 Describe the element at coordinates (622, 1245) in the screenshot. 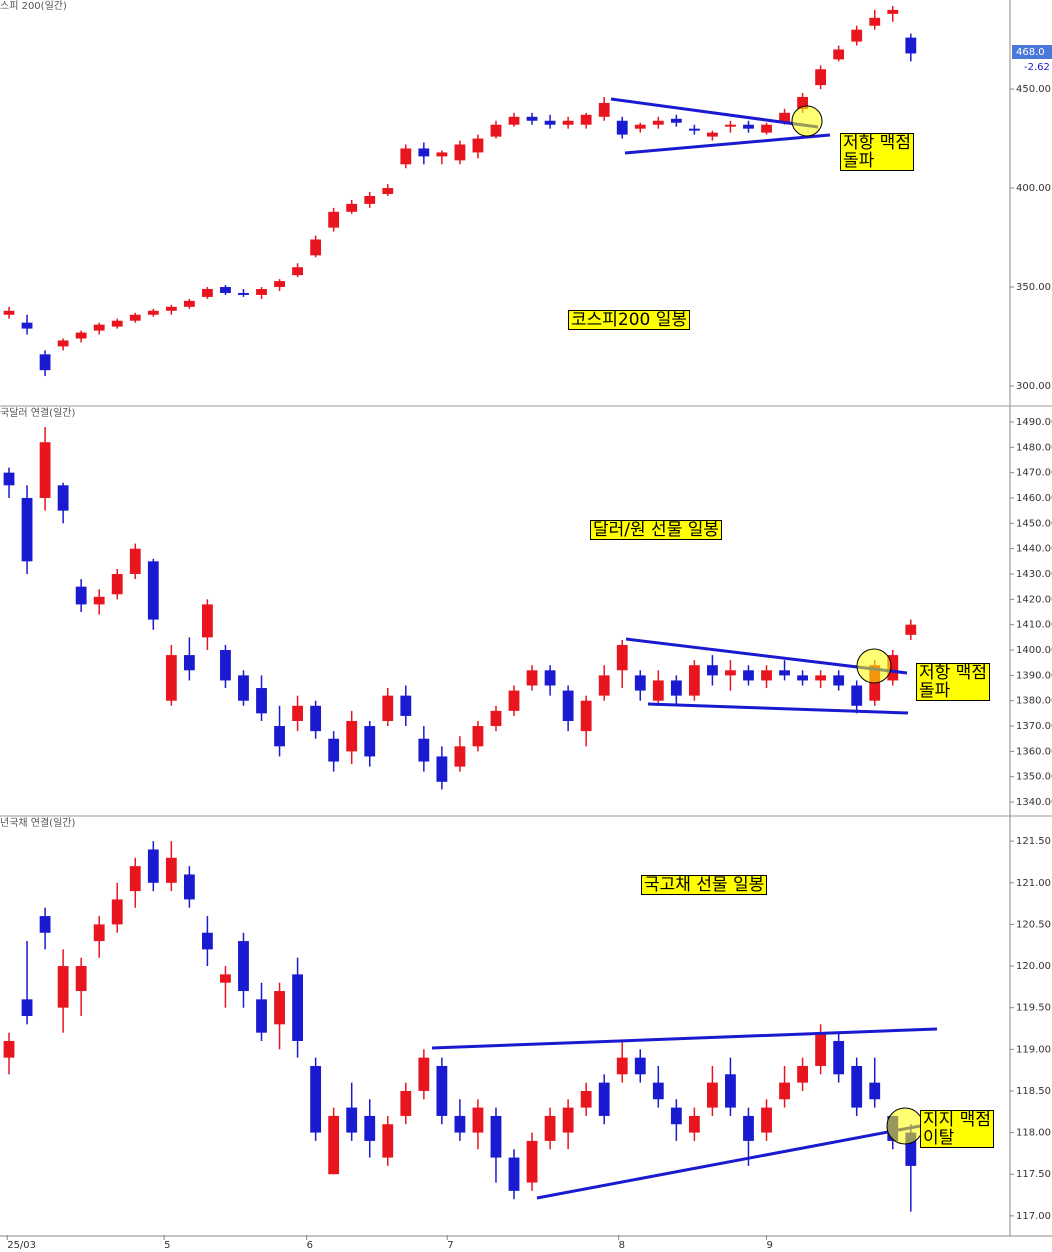

I see `x-tick-label: 8` at that location.